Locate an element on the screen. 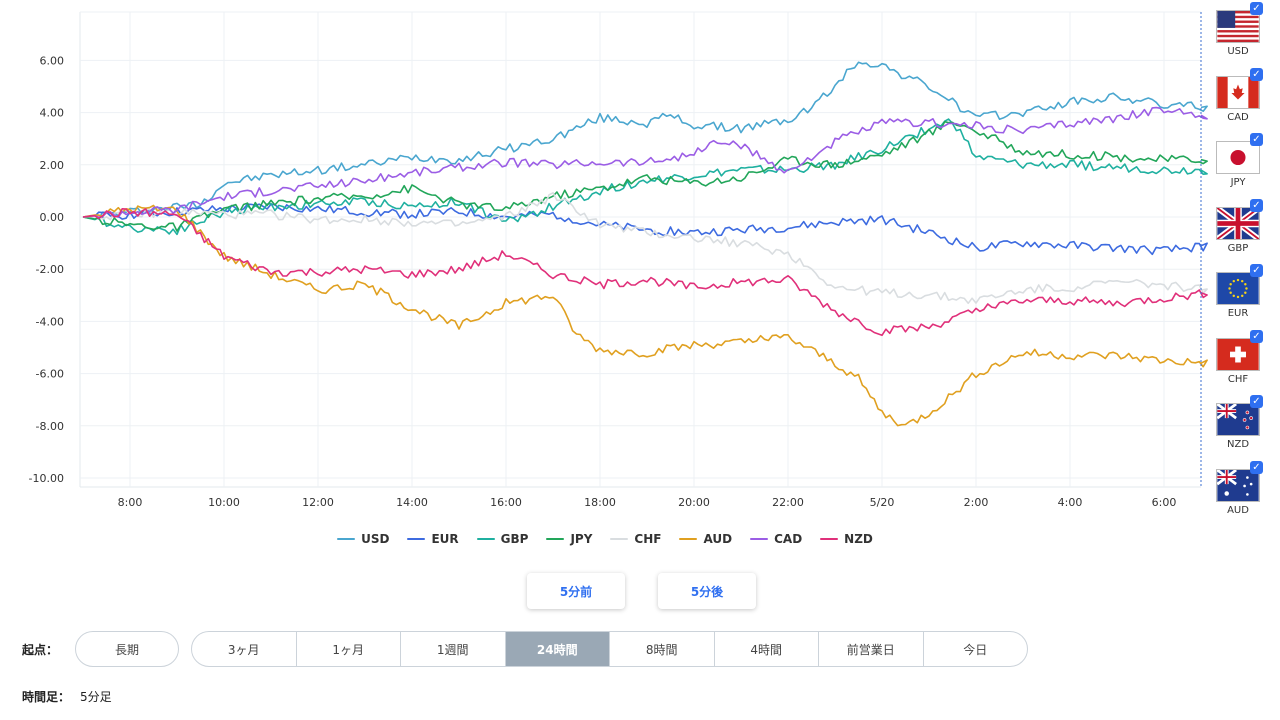 The height and width of the screenshot is (720, 1280). currency-code-label: JPY is located at coordinates (1238, 182).